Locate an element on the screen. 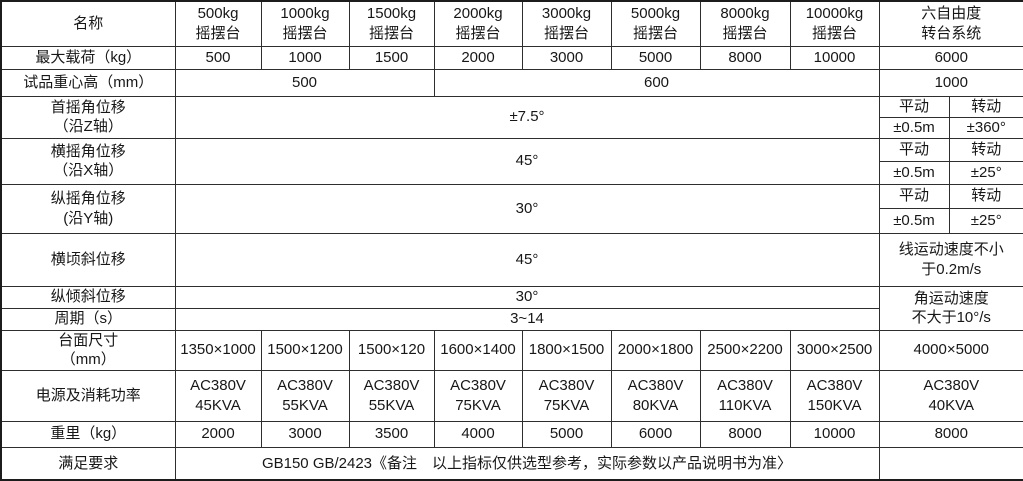 The height and width of the screenshot is (481, 1023). table-size-value: 1800×1500 is located at coordinates (566, 350).